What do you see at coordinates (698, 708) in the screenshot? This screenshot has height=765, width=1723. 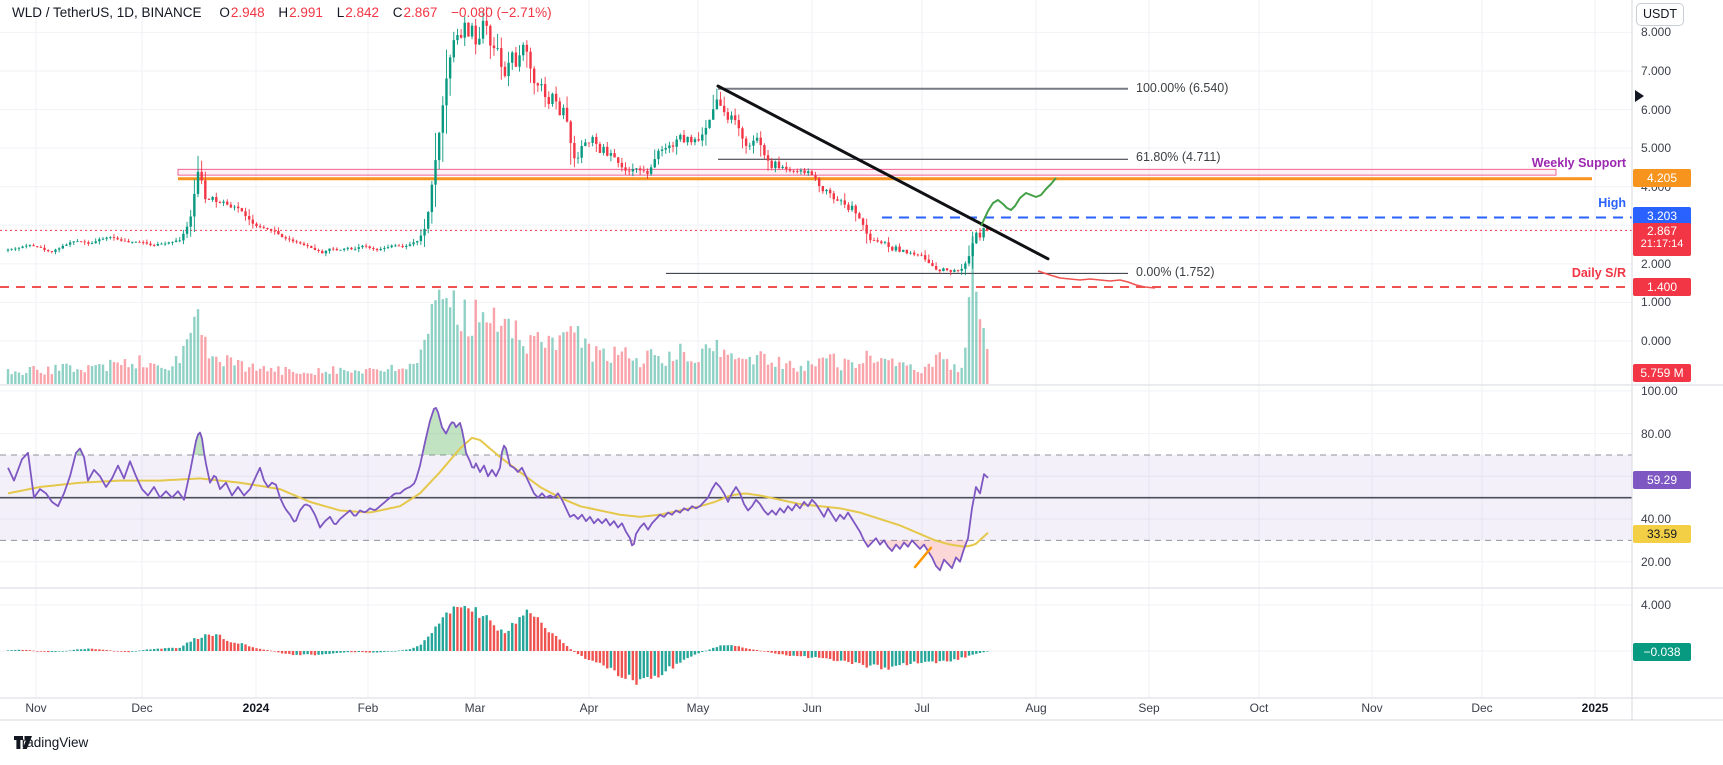 I see `time-axis-label: May` at bounding box center [698, 708].